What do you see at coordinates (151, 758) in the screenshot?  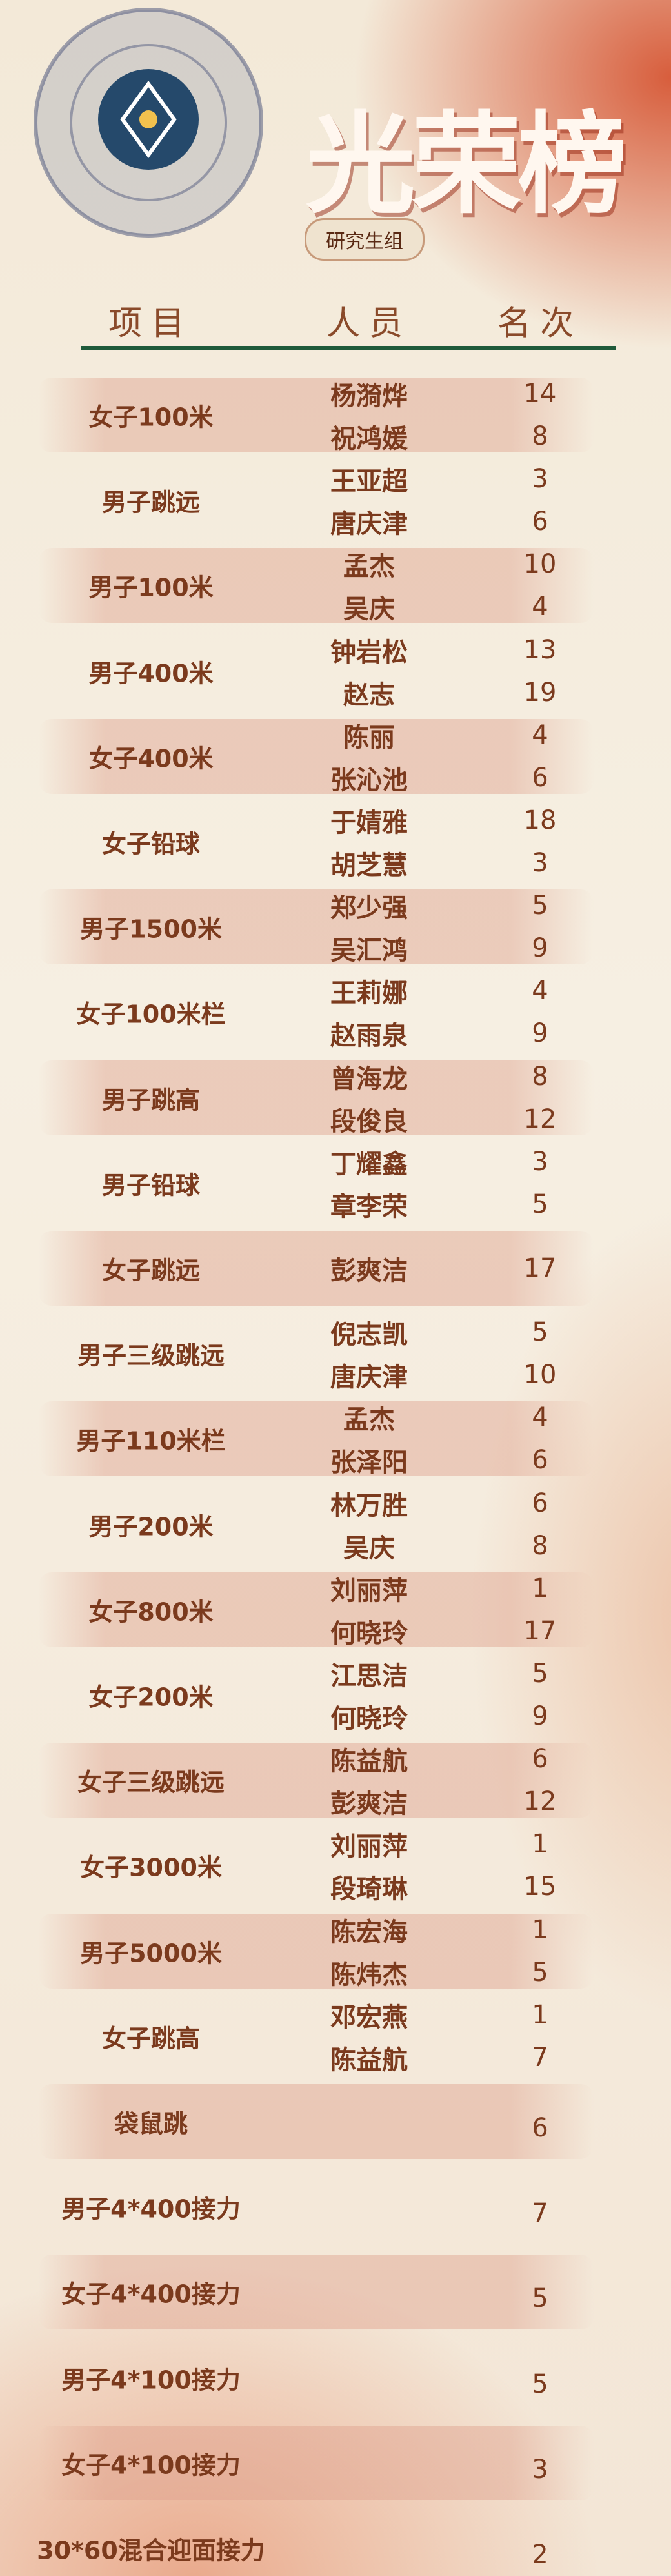 I see `event-name: 女子400米` at bounding box center [151, 758].